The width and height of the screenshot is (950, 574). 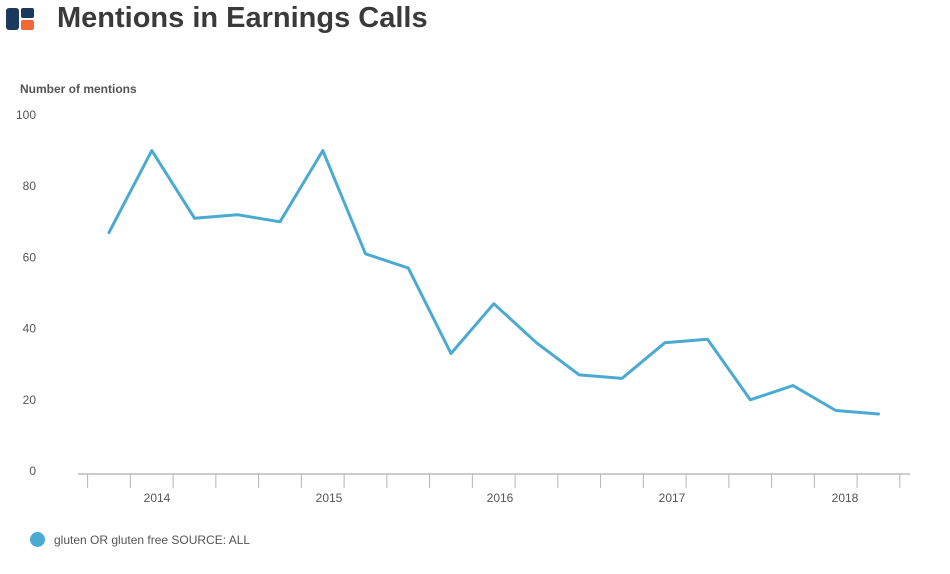 I want to click on y-tick-label: 80, so click(x=30, y=186).